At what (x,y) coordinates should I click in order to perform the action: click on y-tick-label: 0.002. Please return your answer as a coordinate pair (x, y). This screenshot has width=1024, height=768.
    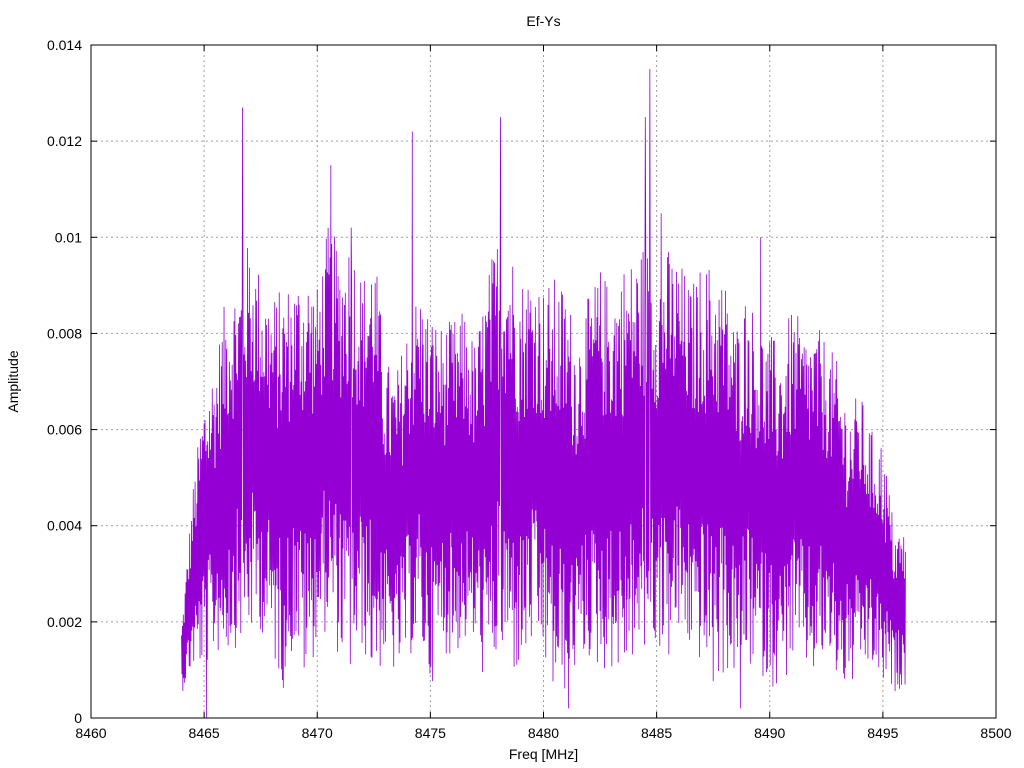
    Looking at the image, I should click on (64, 622).